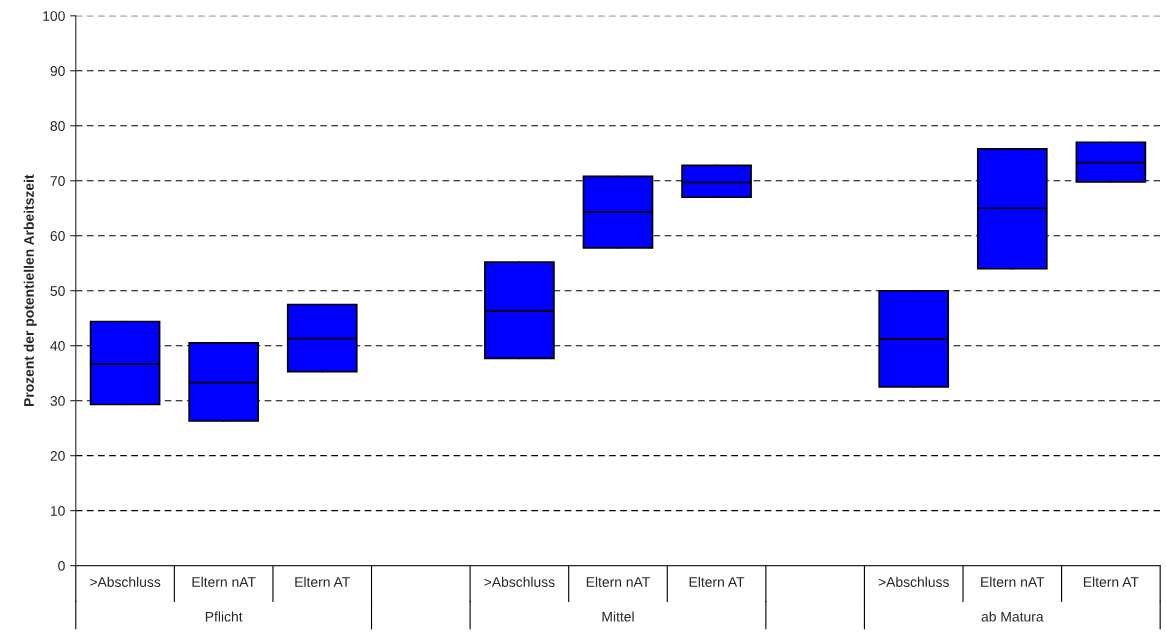 The image size is (1166, 632). What do you see at coordinates (1012, 616) in the screenshot?
I see `text: ab Matura` at bounding box center [1012, 616].